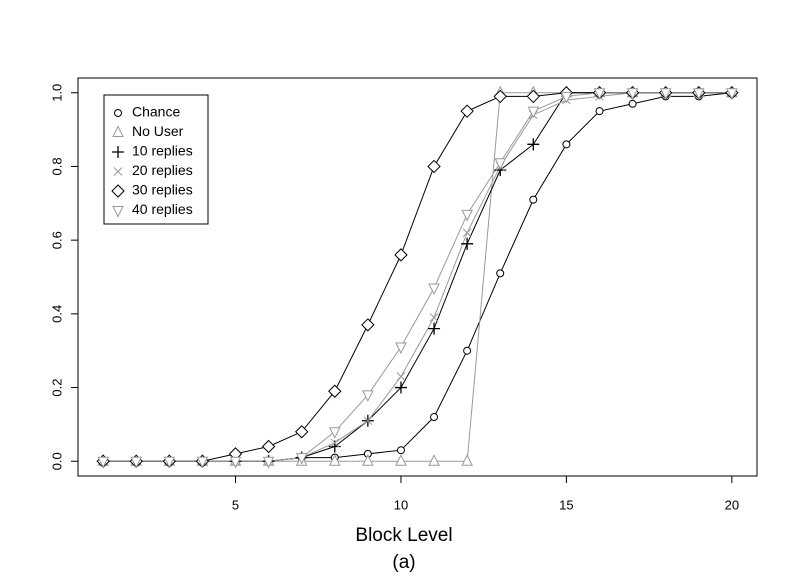 Image resolution: width=800 pixels, height=579 pixels. What do you see at coordinates (403, 535) in the screenshot?
I see `x-axis-label: Block Level` at bounding box center [403, 535].